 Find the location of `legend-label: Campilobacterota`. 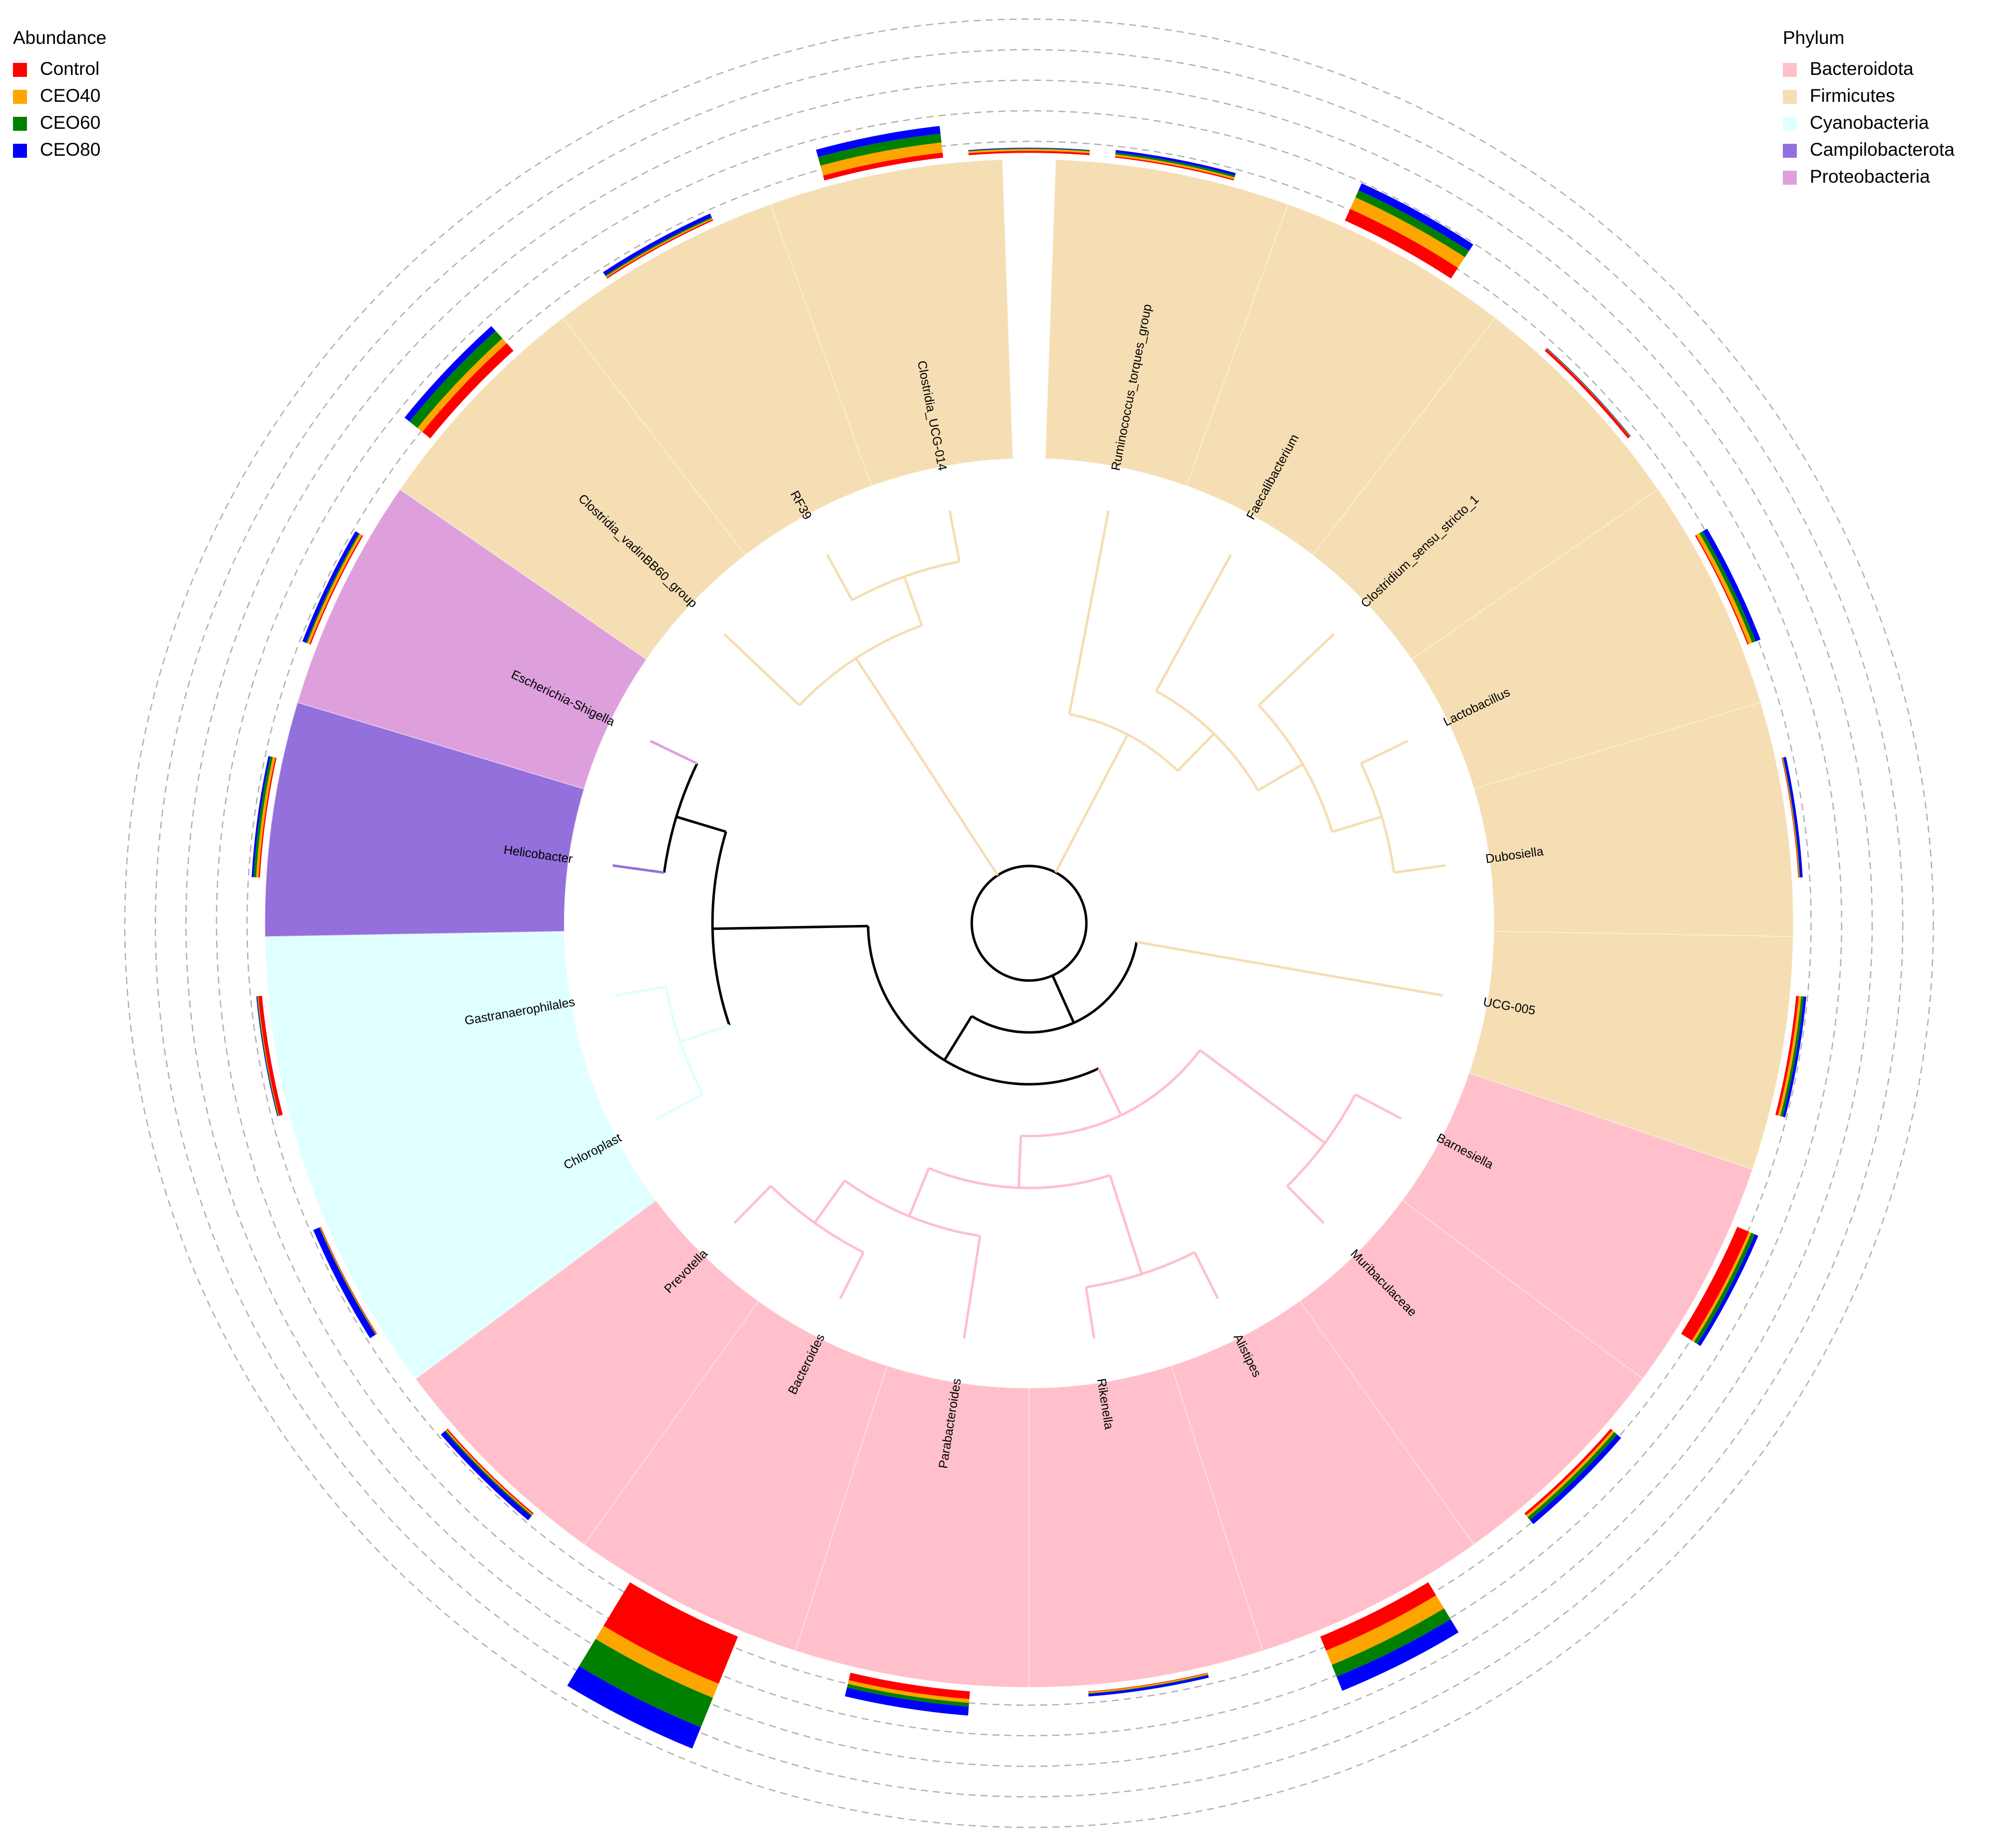

legend-label: Campilobacterota is located at coordinates (1883, 149).